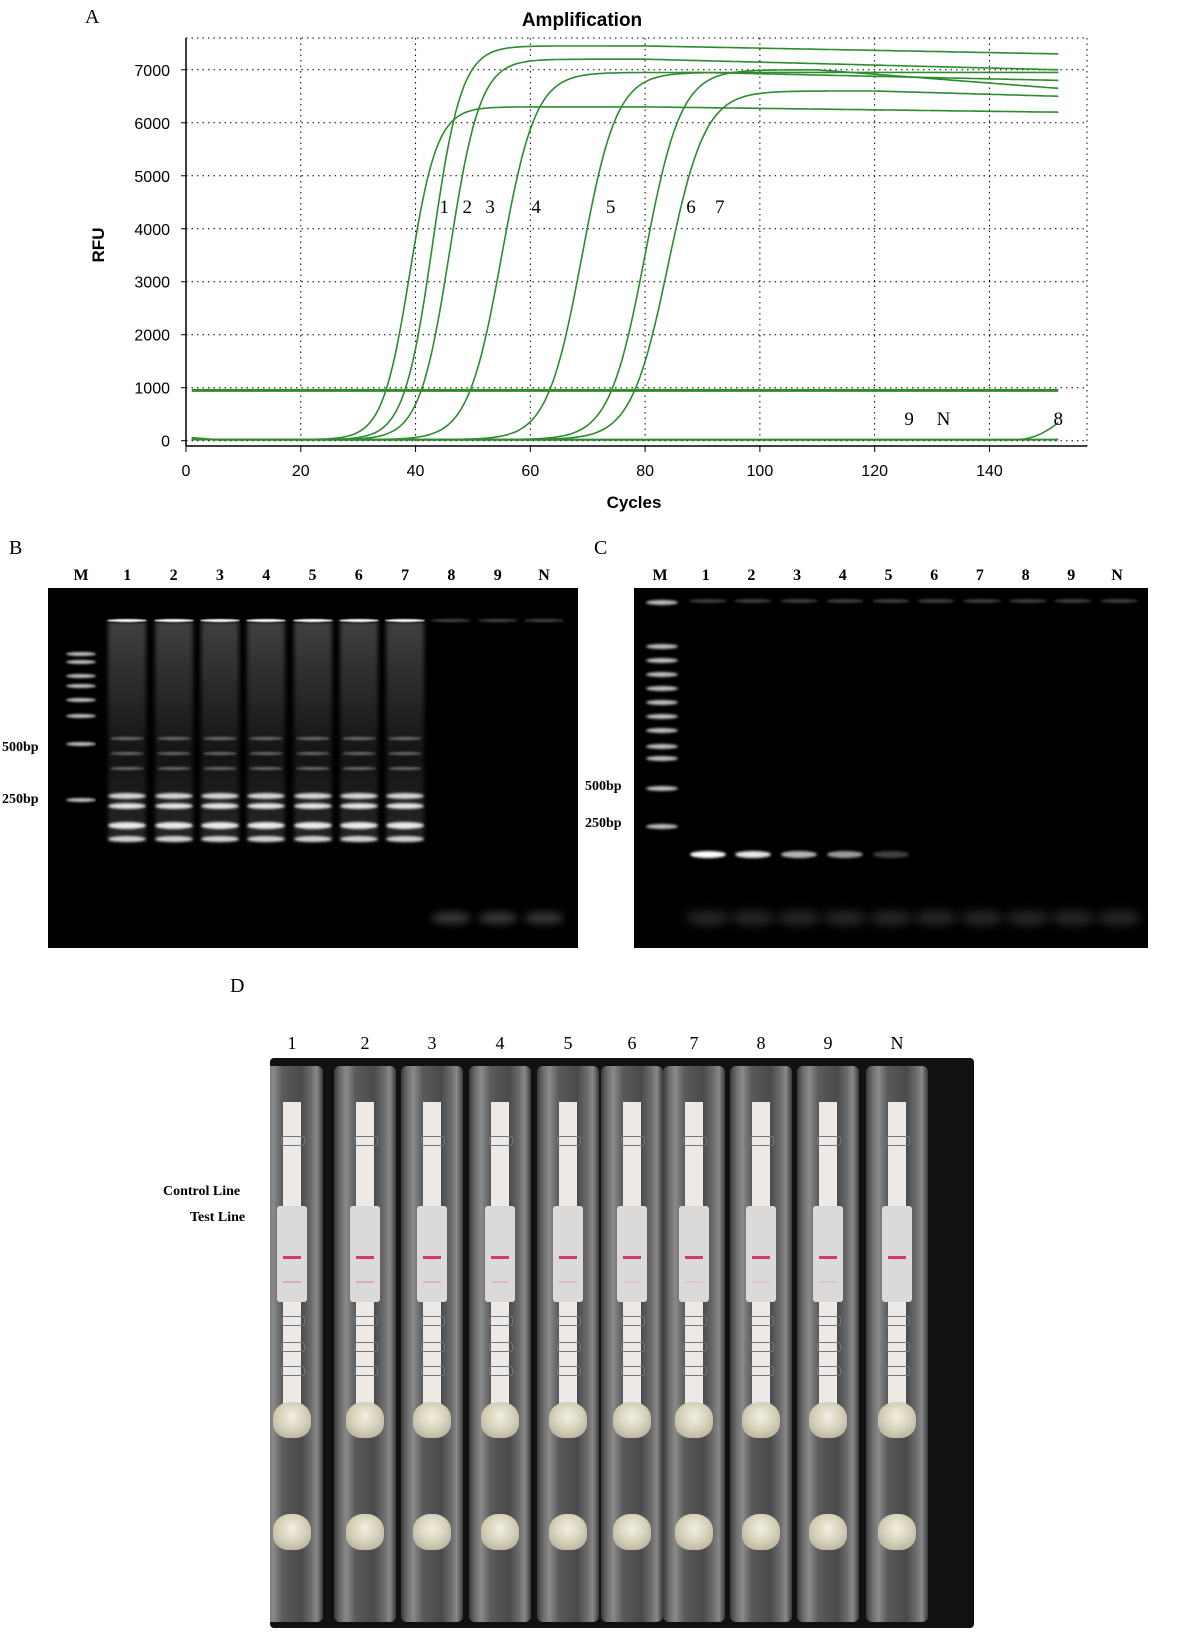 The image size is (1200, 1632). I want to click on strip-lane-label: N, so click(897, 1043).